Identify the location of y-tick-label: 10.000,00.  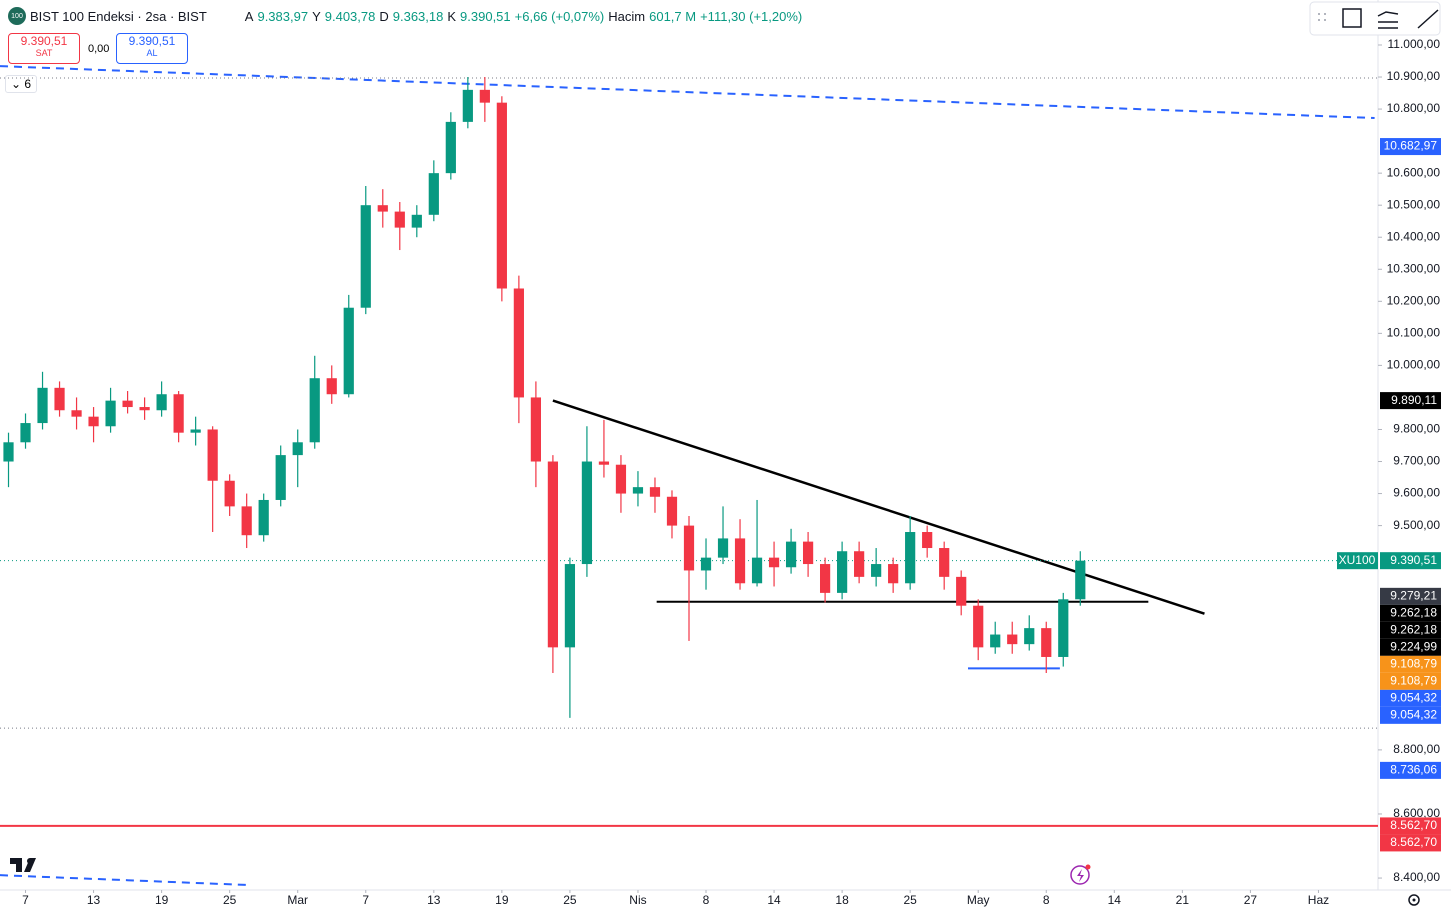
(1414, 365).